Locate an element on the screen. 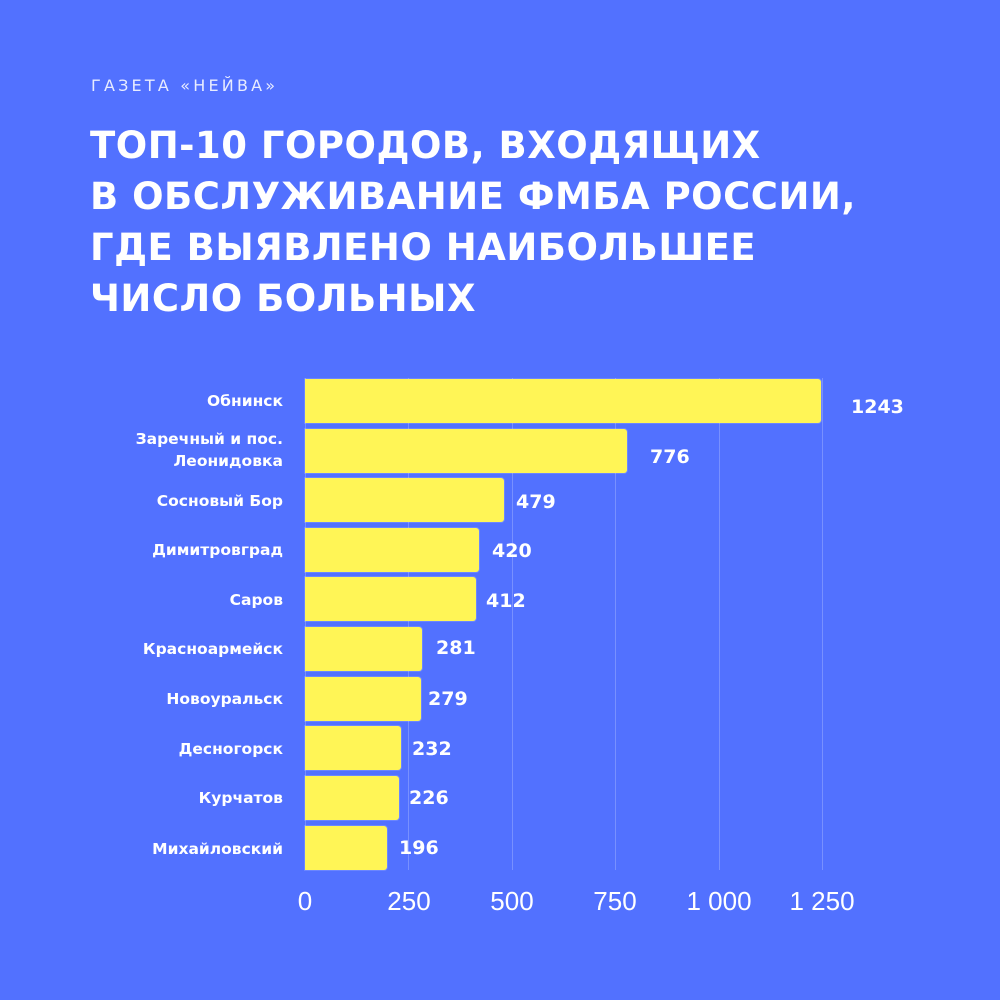  value-label: 226 is located at coordinates (429, 798).